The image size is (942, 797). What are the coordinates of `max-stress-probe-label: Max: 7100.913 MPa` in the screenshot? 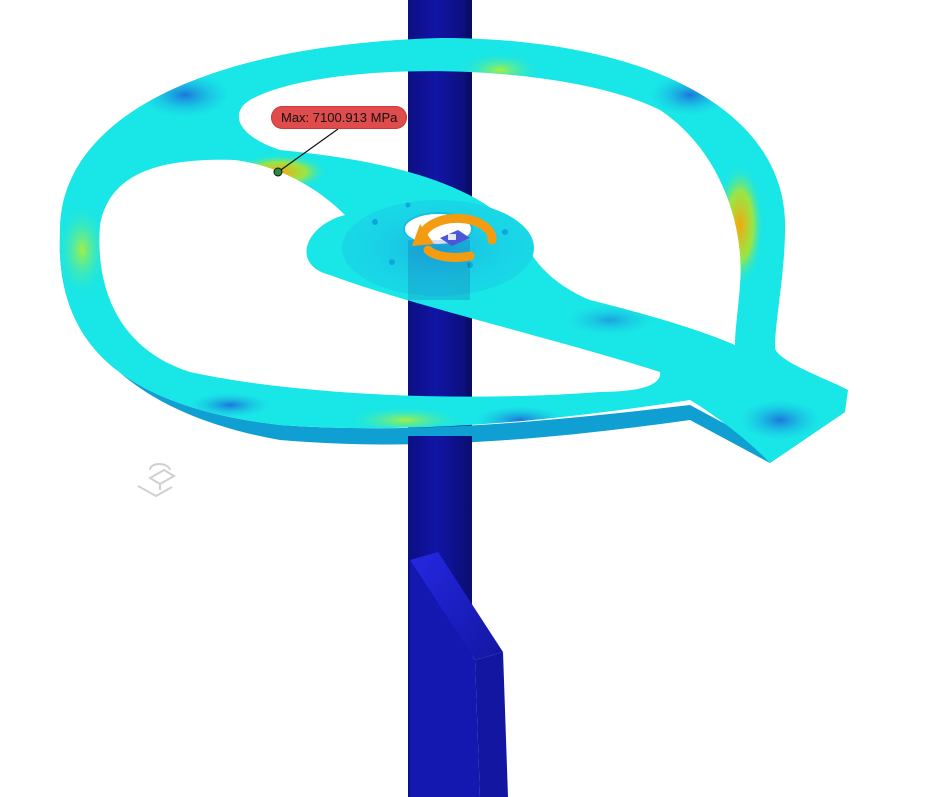 It's located at (339, 117).